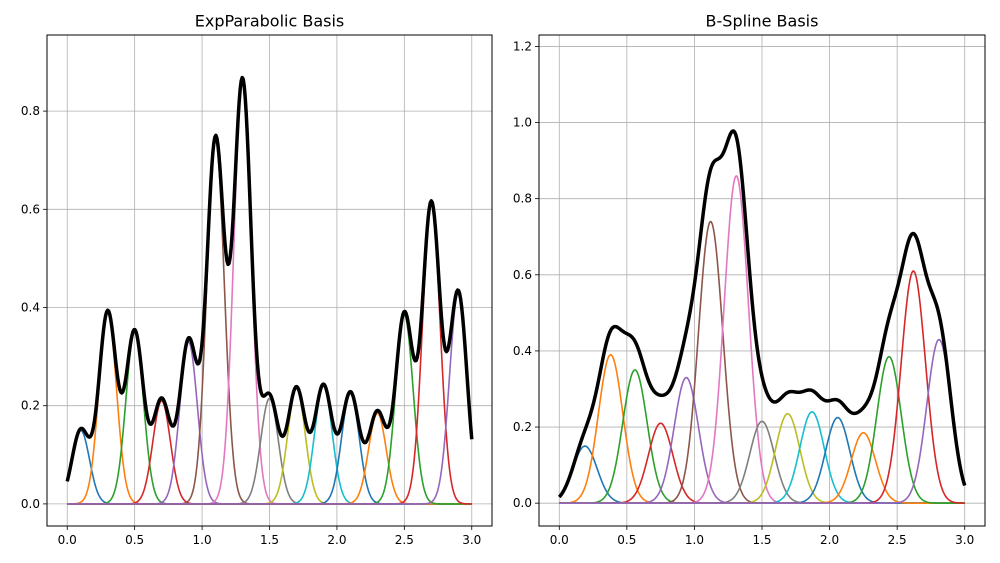 The image size is (1000, 563). Describe the element at coordinates (522, 427) in the screenshot. I see `right-y-tick-label-1: 0.2` at that location.